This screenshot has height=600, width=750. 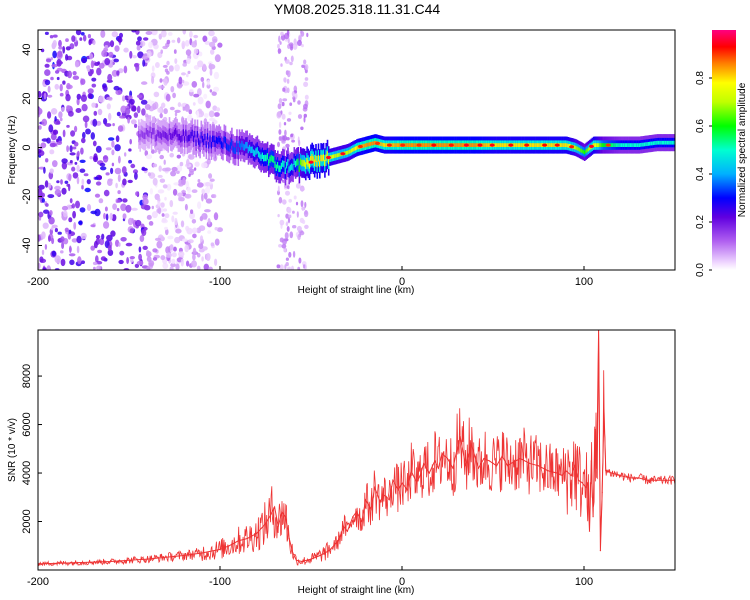 What do you see at coordinates (27, 424) in the screenshot?
I see `snr-y-tick-label: 6000` at bounding box center [27, 424].